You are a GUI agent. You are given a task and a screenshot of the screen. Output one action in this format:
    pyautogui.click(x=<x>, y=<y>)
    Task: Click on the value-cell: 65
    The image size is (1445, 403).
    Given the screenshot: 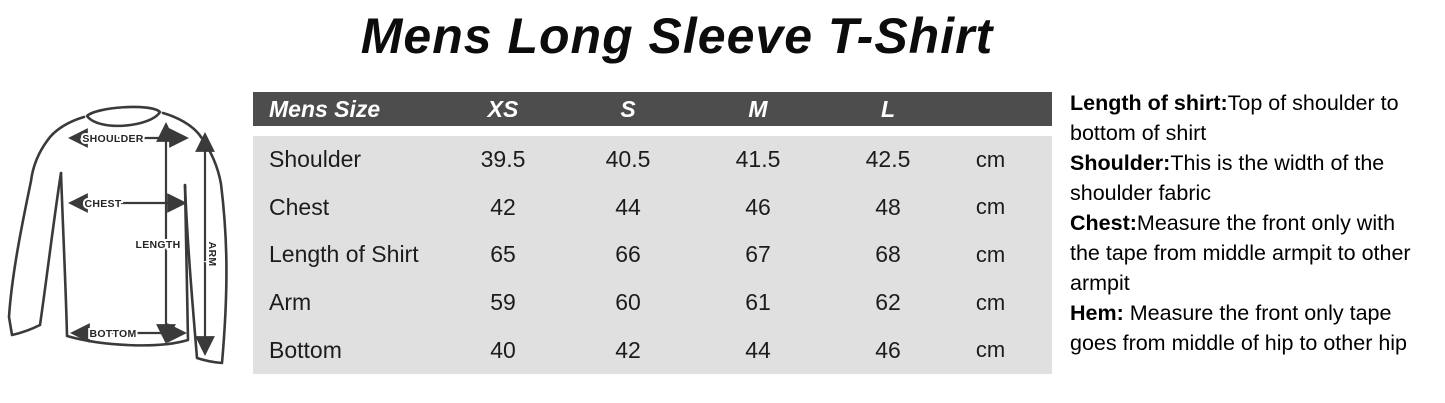 What is the action you would take?
    pyautogui.click(x=503, y=254)
    